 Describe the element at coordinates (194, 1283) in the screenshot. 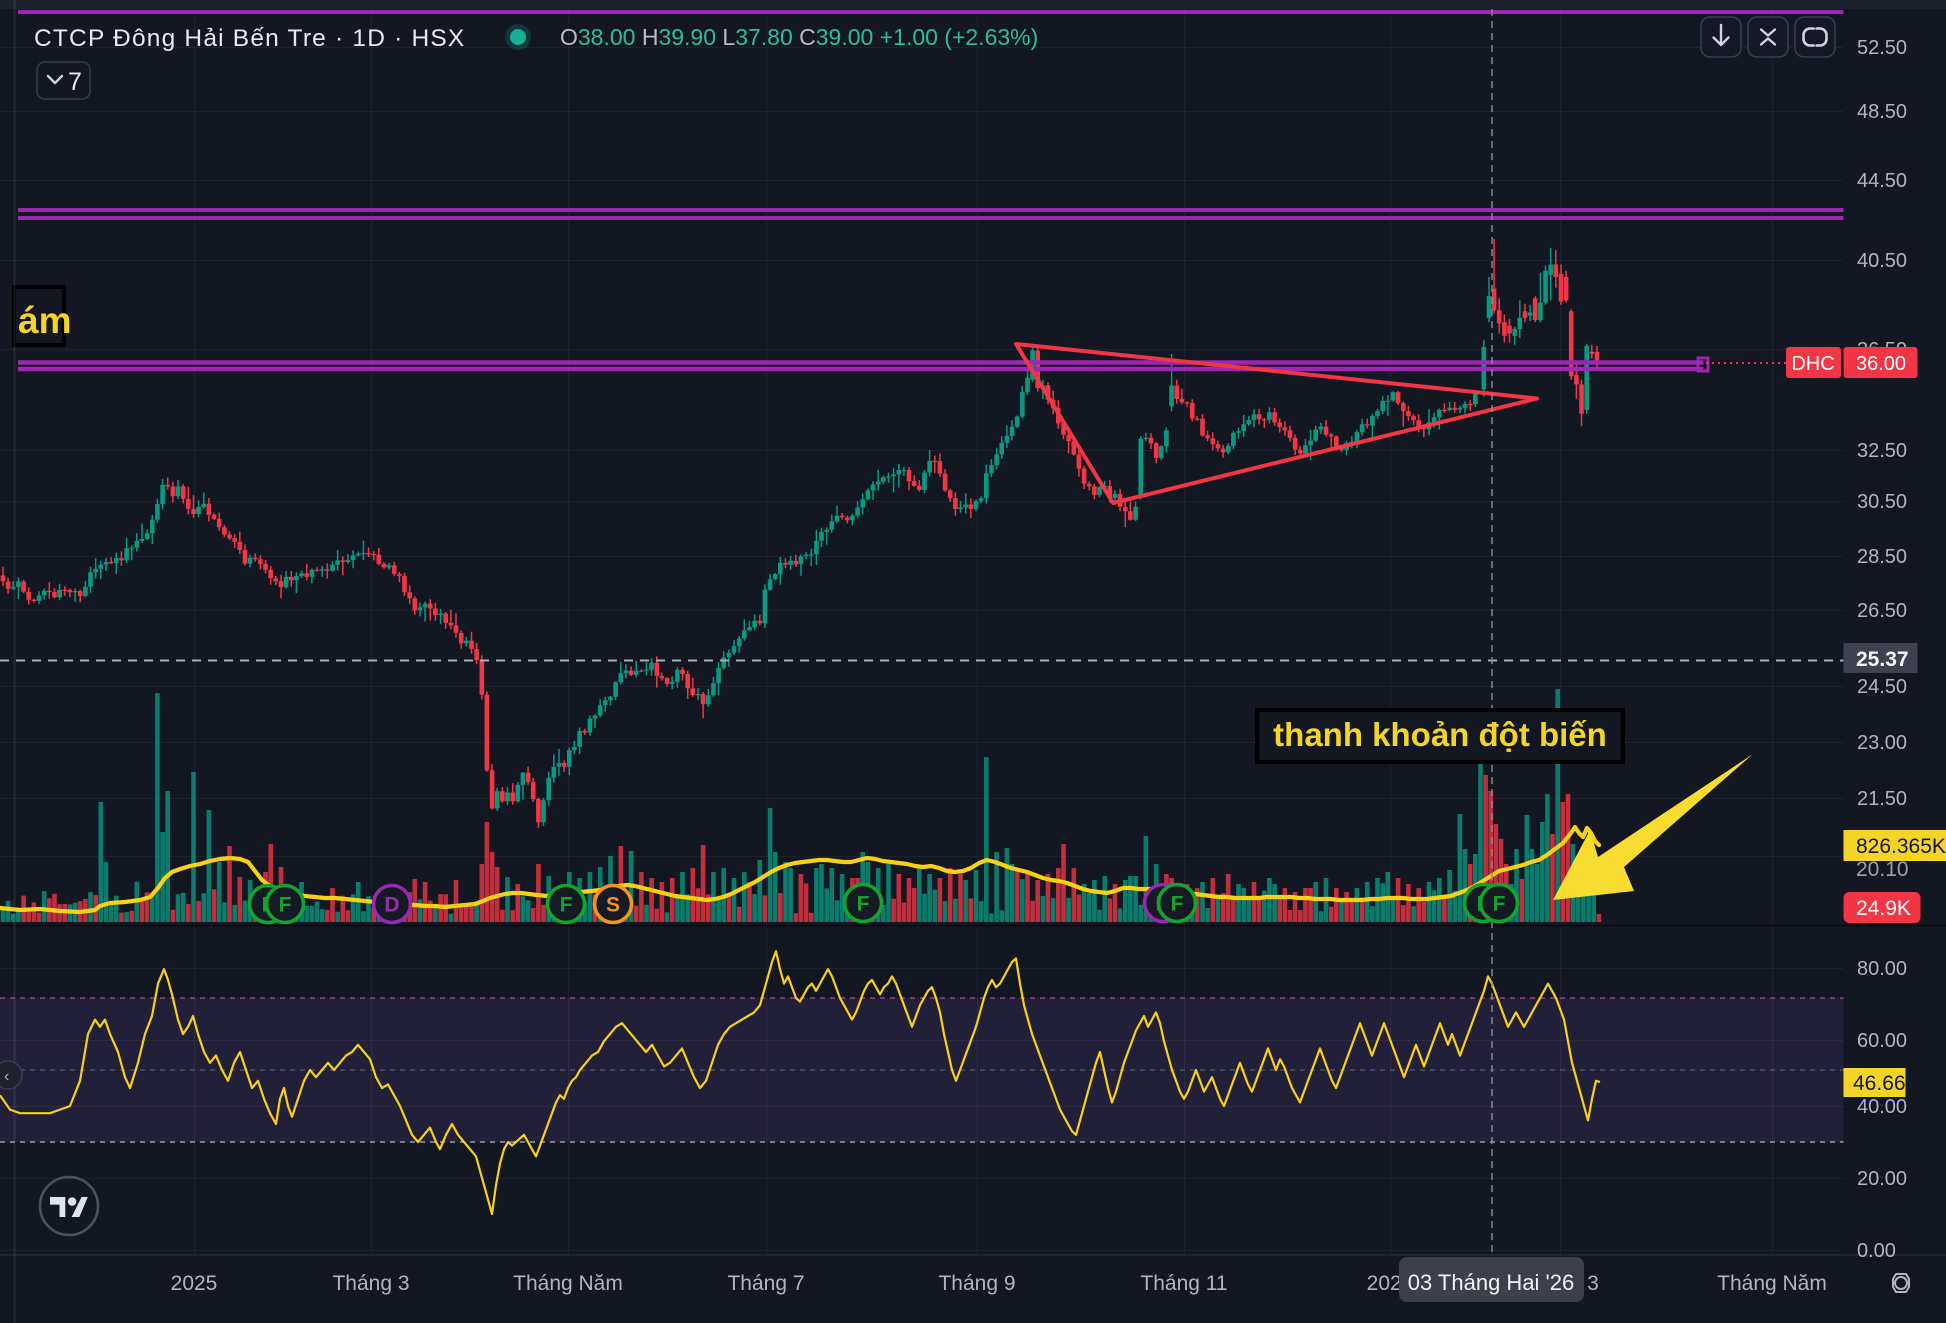

I see `svg-text: 2025` at that location.